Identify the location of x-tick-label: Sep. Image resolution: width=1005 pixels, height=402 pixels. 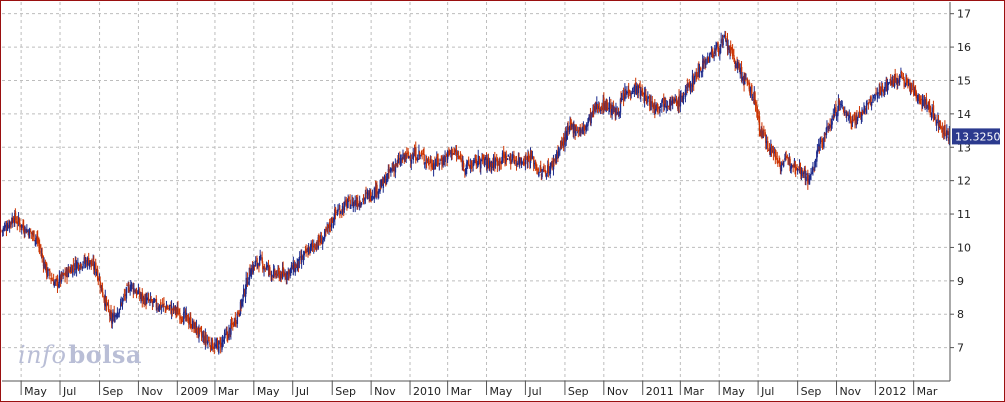
(345, 391).